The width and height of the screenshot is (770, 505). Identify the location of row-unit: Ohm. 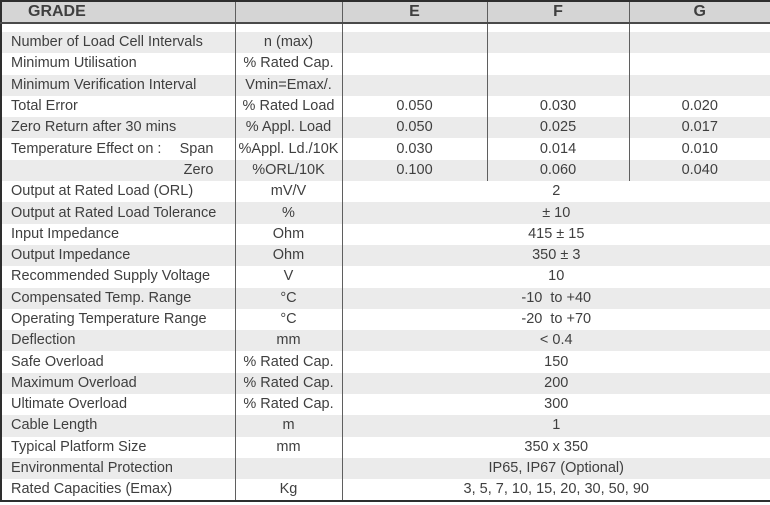
(288, 255).